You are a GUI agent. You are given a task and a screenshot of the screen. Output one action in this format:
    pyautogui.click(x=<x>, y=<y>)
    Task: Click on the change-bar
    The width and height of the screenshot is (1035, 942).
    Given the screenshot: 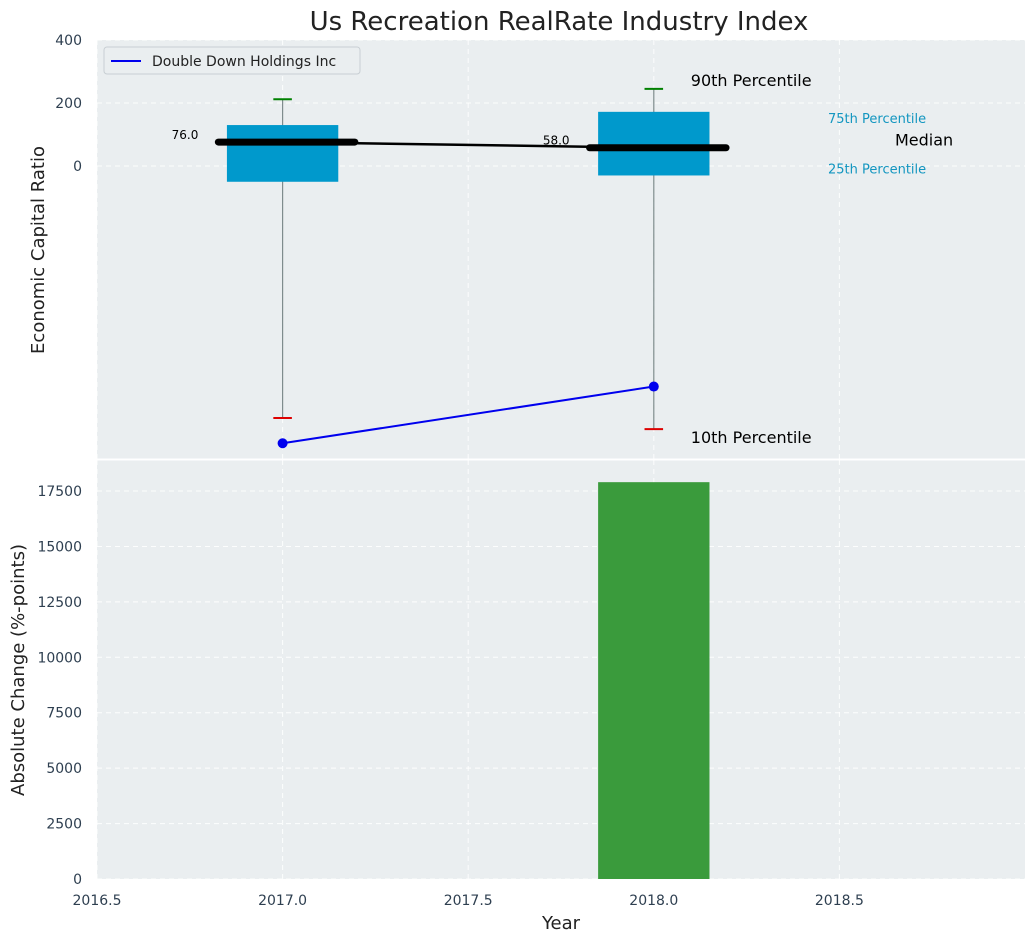 What is the action you would take?
    pyautogui.click(x=654, y=680)
    